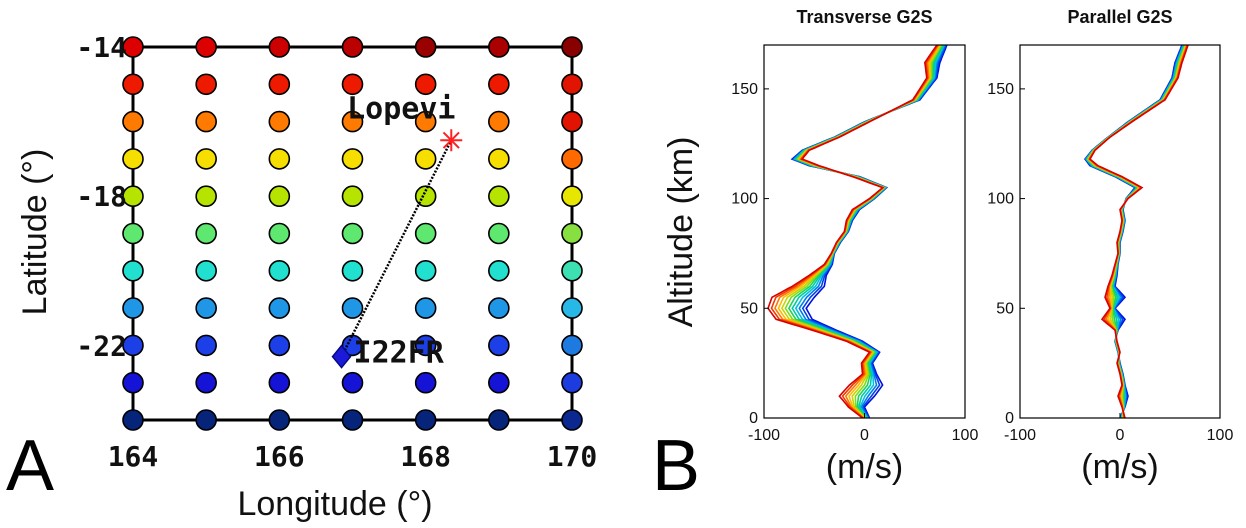  I want to click on map-markers: Lopevi I22FR, so click(397, 231).